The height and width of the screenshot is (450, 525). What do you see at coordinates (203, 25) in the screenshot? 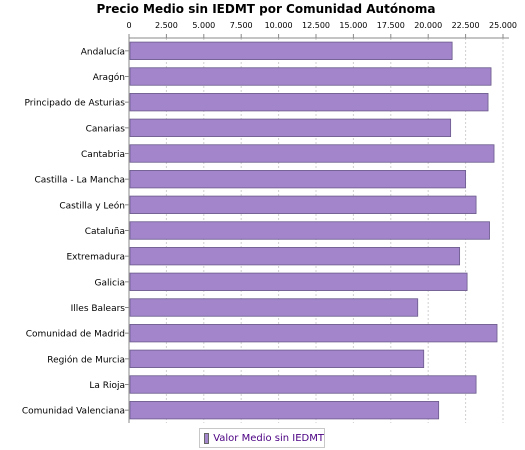
I see `x-tick-label: 5.000` at bounding box center [203, 25].